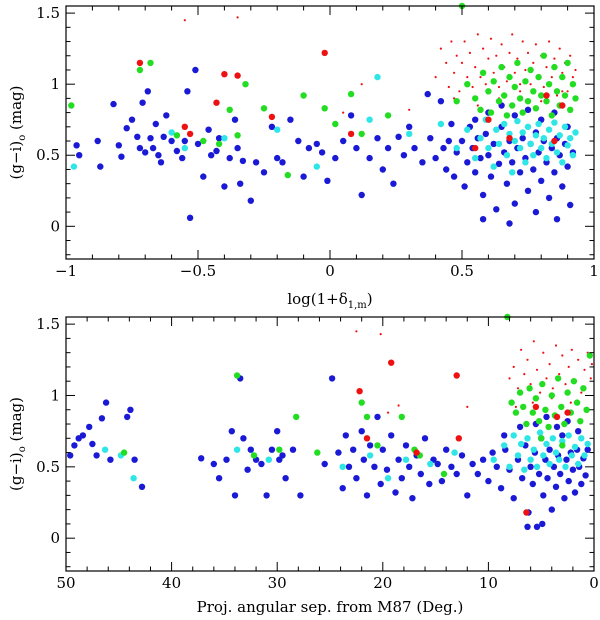 The height and width of the screenshot is (620, 600). What do you see at coordinates (48, 467) in the screenshot?
I see `y-tick-label: 0.5` at bounding box center [48, 467].